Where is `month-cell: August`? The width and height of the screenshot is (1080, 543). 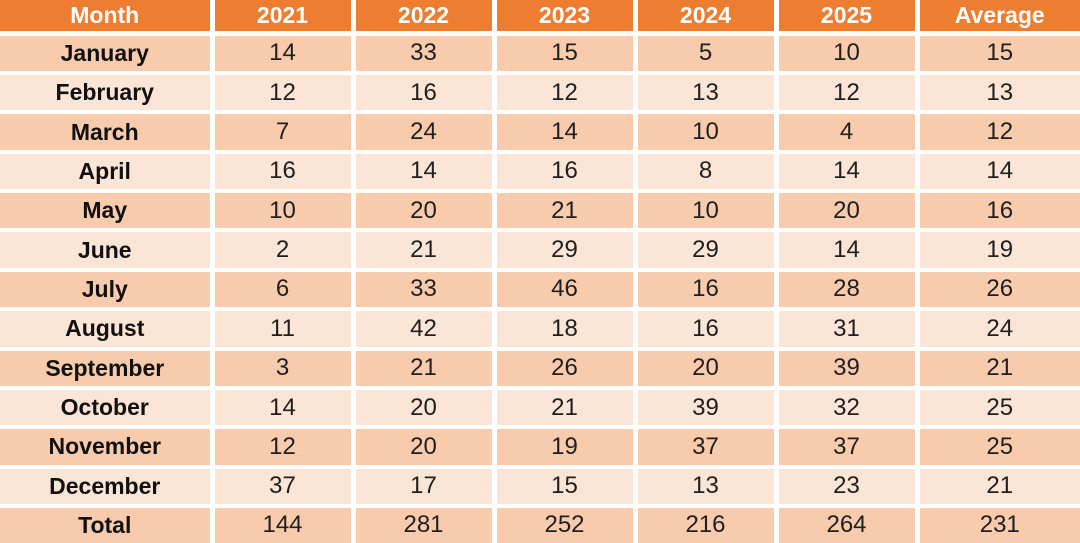 month-cell: August is located at coordinates (107, 329).